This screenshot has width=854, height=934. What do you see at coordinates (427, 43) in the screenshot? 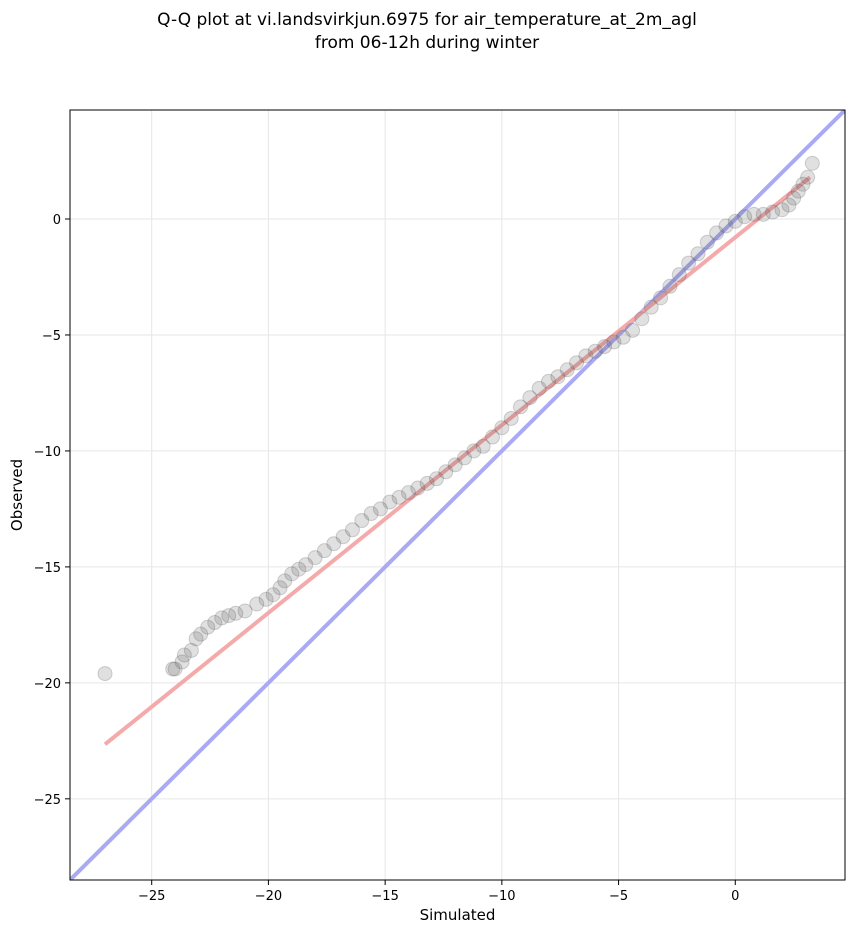
I see `chart-title-line-2: from 06-12h during winter` at bounding box center [427, 43].